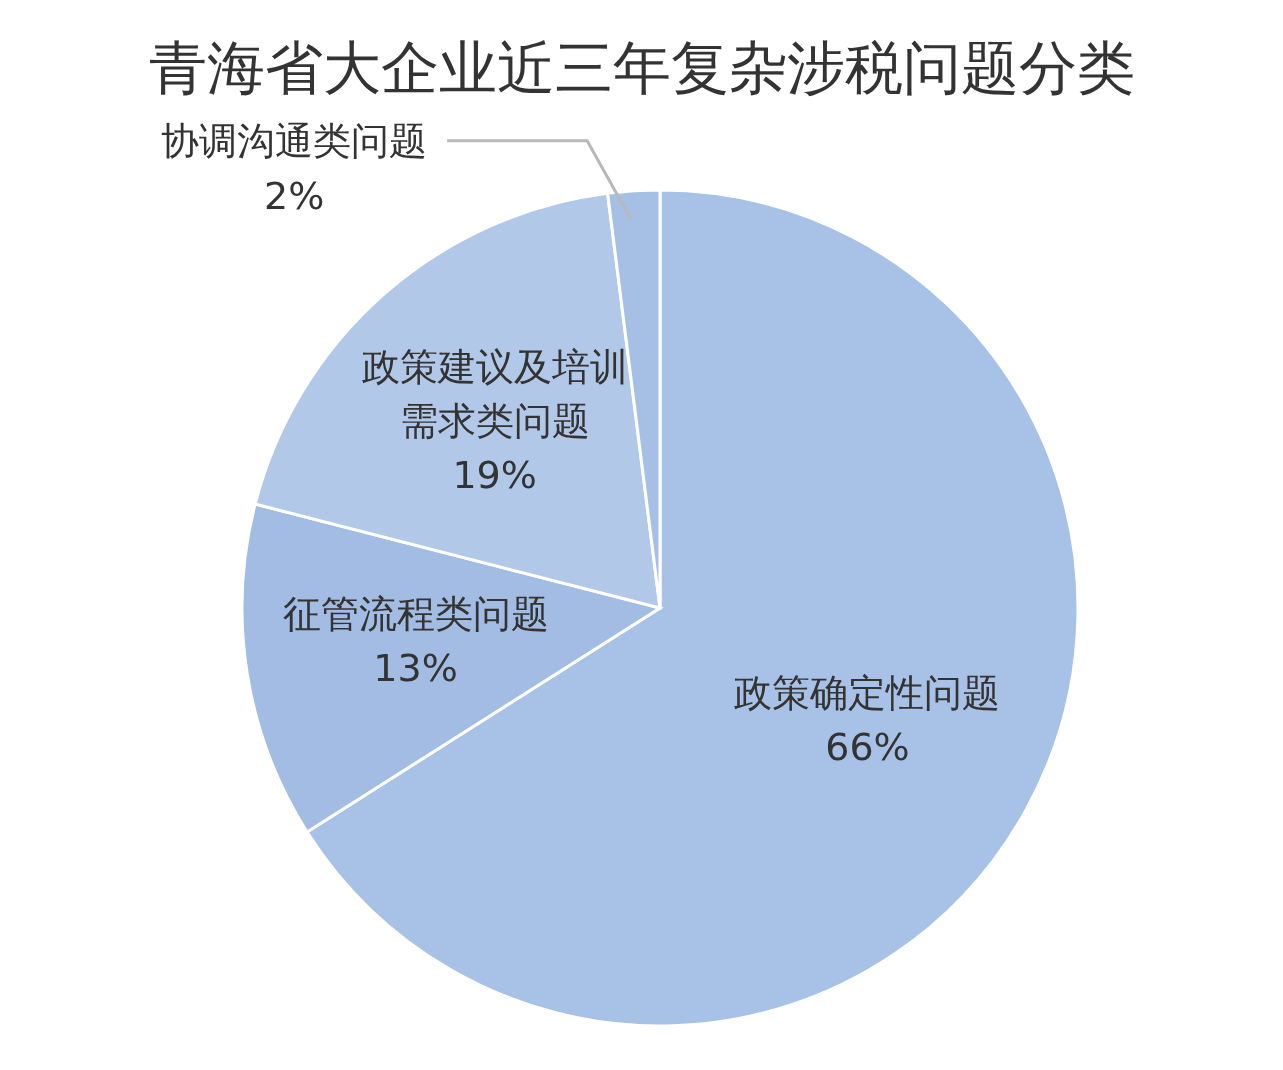  I want to click on chart-title: 青海省大企业近三年复杂涉税问题分类, so click(641, 68).